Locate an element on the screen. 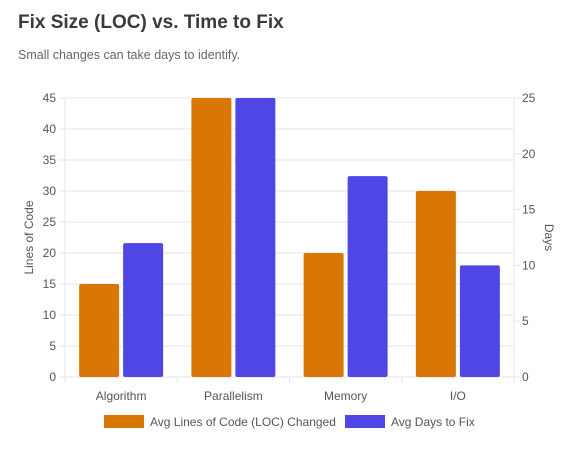  bar-days-algorithm is located at coordinates (143, 310).